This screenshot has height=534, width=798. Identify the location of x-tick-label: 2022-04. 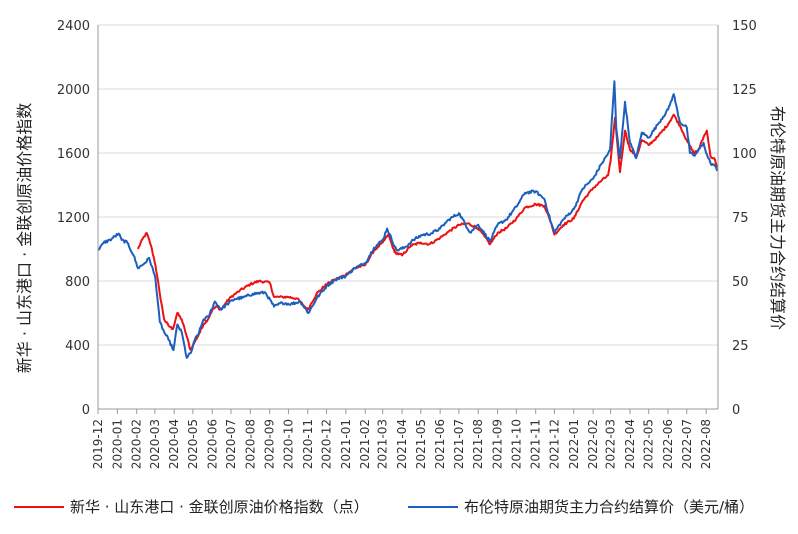
(630, 444).